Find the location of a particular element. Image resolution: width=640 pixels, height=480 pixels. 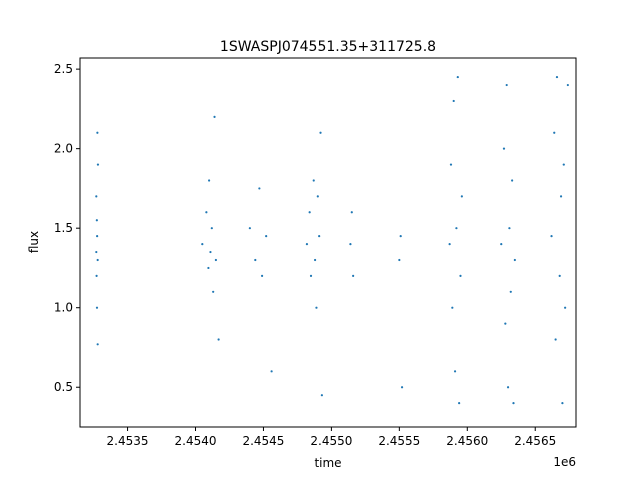

y-axis-ticks: 0.5 1.0 1.5 2.0 2.5 is located at coordinates (67, 228).